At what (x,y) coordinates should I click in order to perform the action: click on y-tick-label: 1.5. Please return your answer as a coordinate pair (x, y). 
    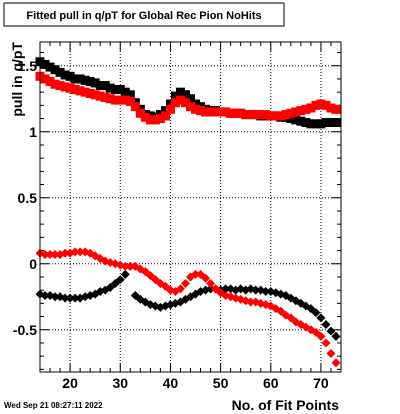
    Looking at the image, I should click on (28, 66).